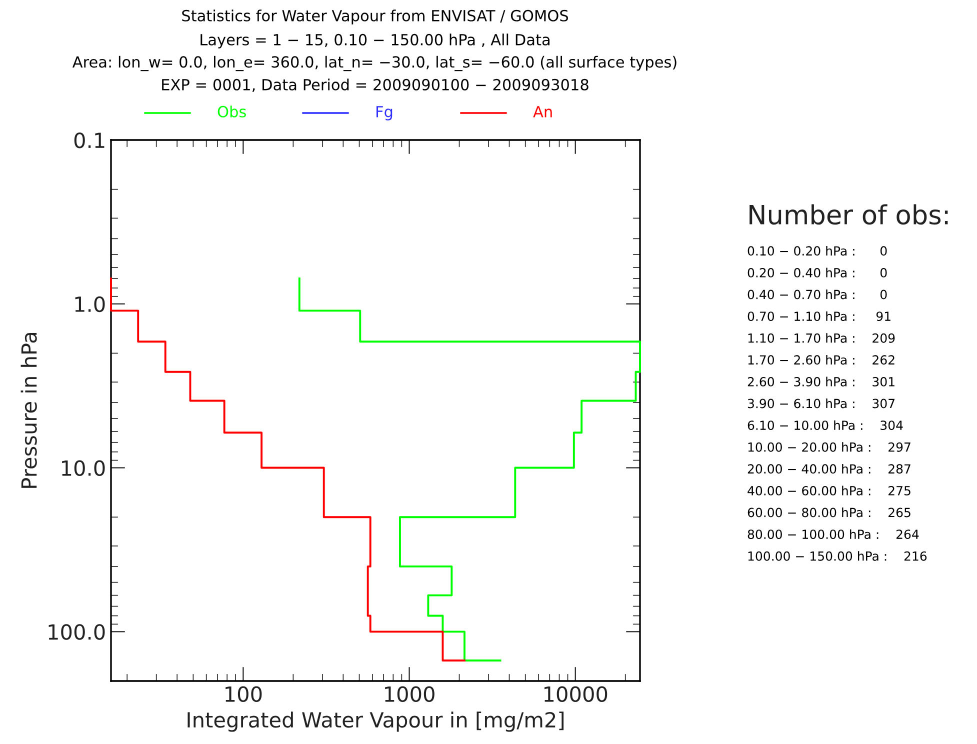 This screenshot has width=977, height=744. Describe the element at coordinates (375, 17) in the screenshot. I see `chart-title: Statistics for Water Vapour from ENVISAT / GOMOS` at that location.